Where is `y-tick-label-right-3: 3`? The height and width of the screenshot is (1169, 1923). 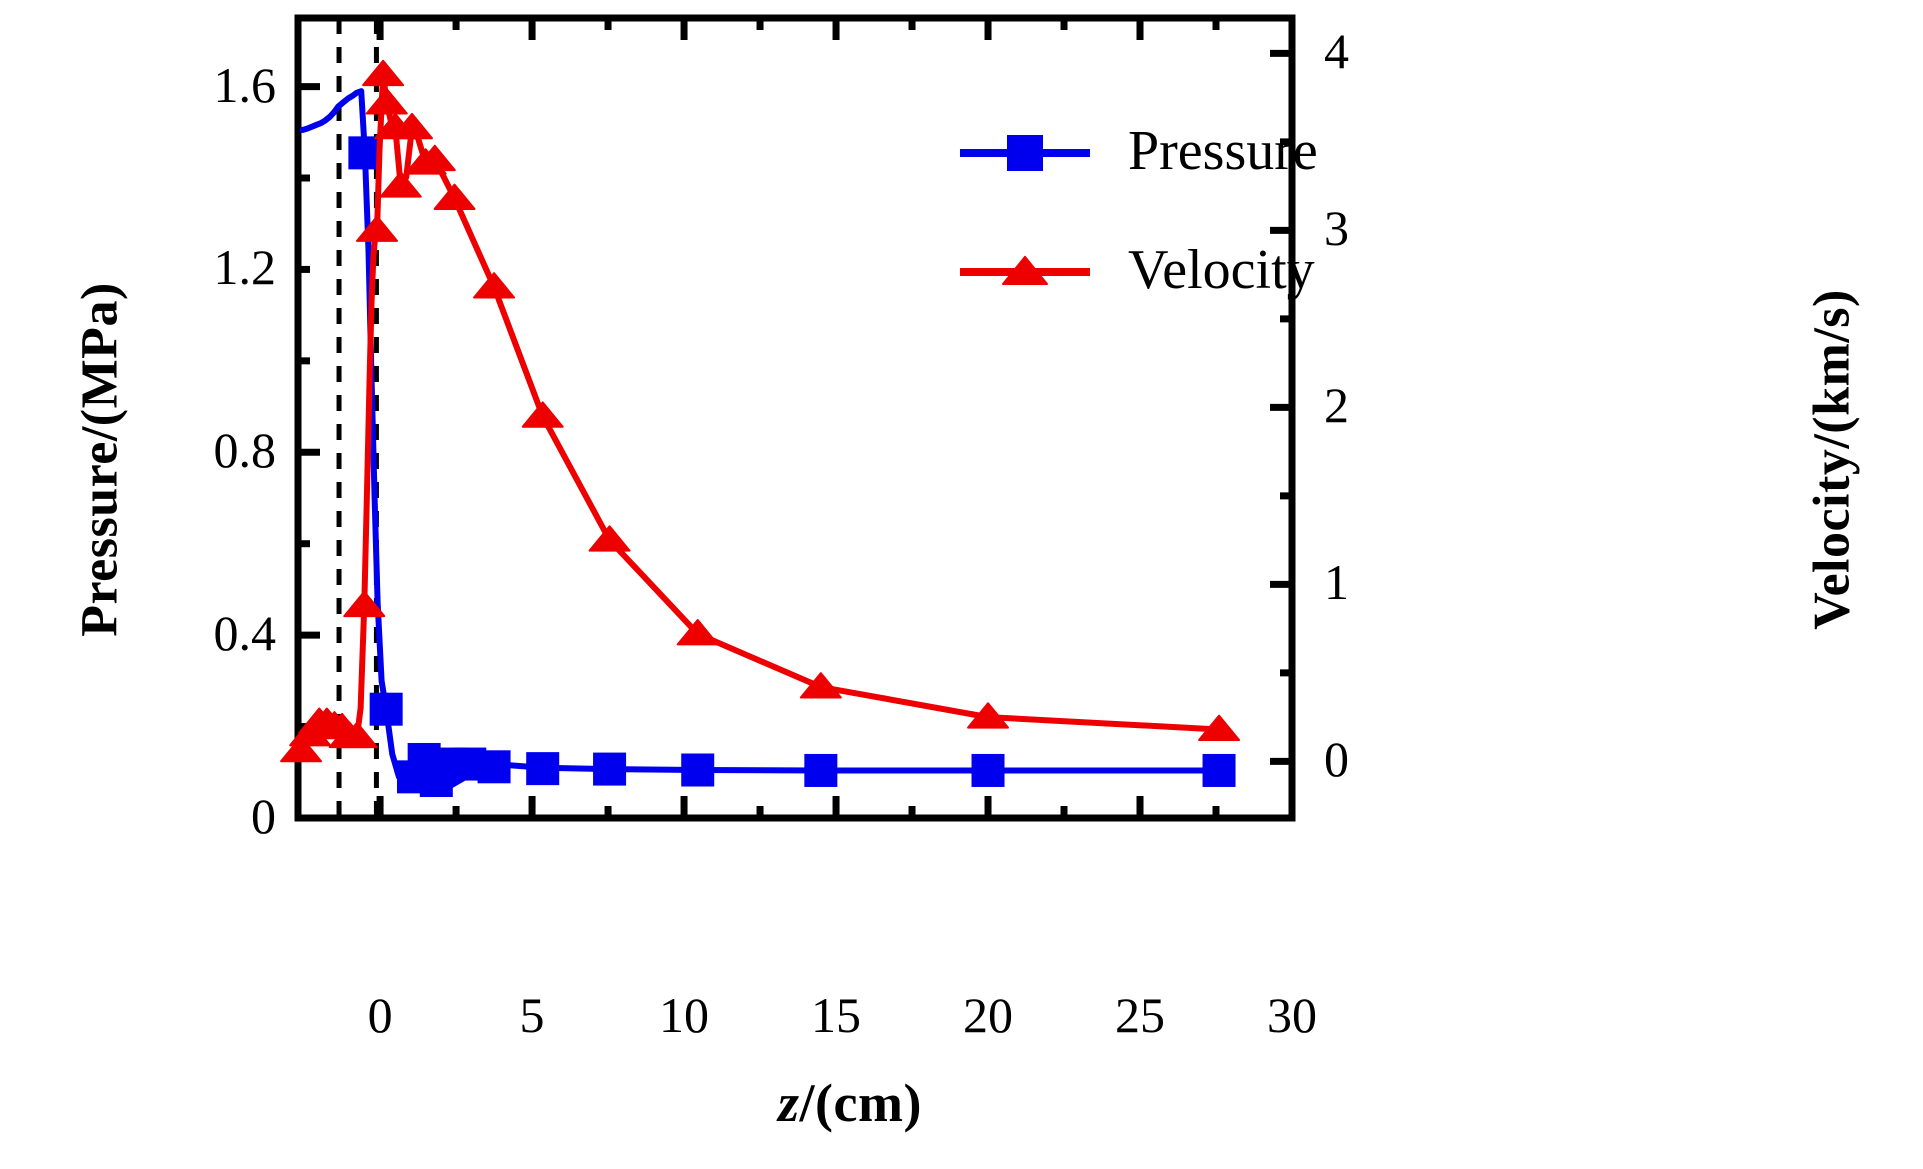
y-tick-label-right-3: 3 is located at coordinates (1336, 228).